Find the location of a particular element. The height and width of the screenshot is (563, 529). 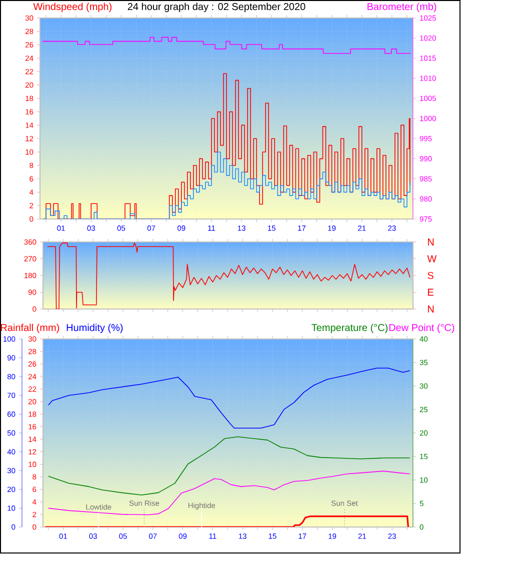

y-axis-title: Rainfall (mm) is located at coordinates (30, 329).